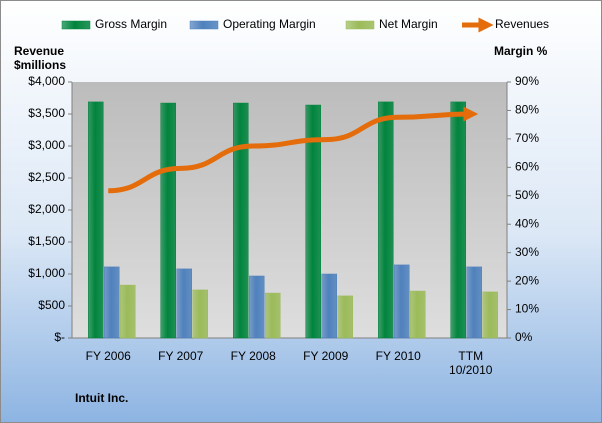  Describe the element at coordinates (326, 356) in the screenshot. I see `x-tick-label: FY 2009` at that location.